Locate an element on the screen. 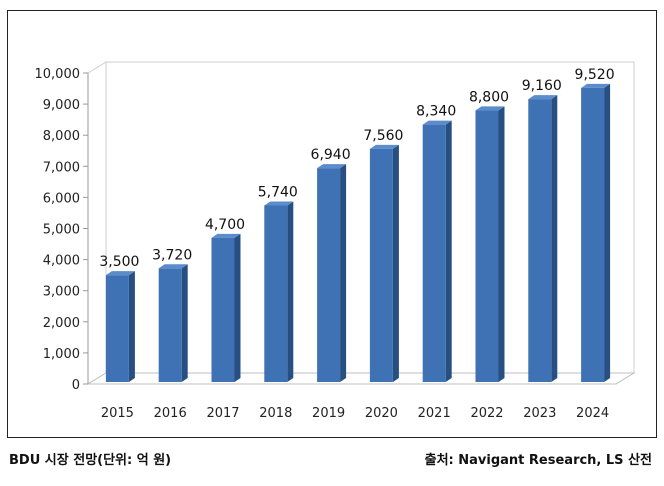  y-tick-label: 9,000 is located at coordinates (61, 105).